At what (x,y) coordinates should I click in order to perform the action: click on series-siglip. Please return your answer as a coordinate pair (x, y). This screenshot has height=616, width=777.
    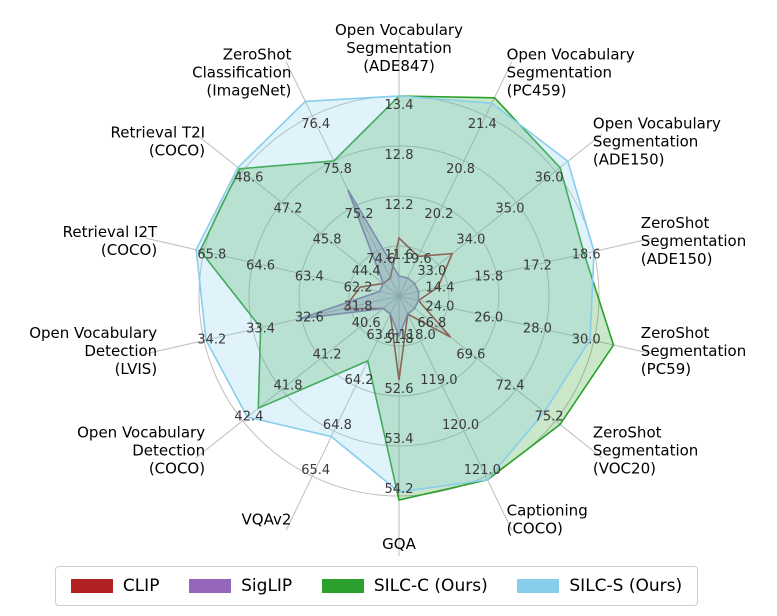
    Looking at the image, I should click on (359, 264).